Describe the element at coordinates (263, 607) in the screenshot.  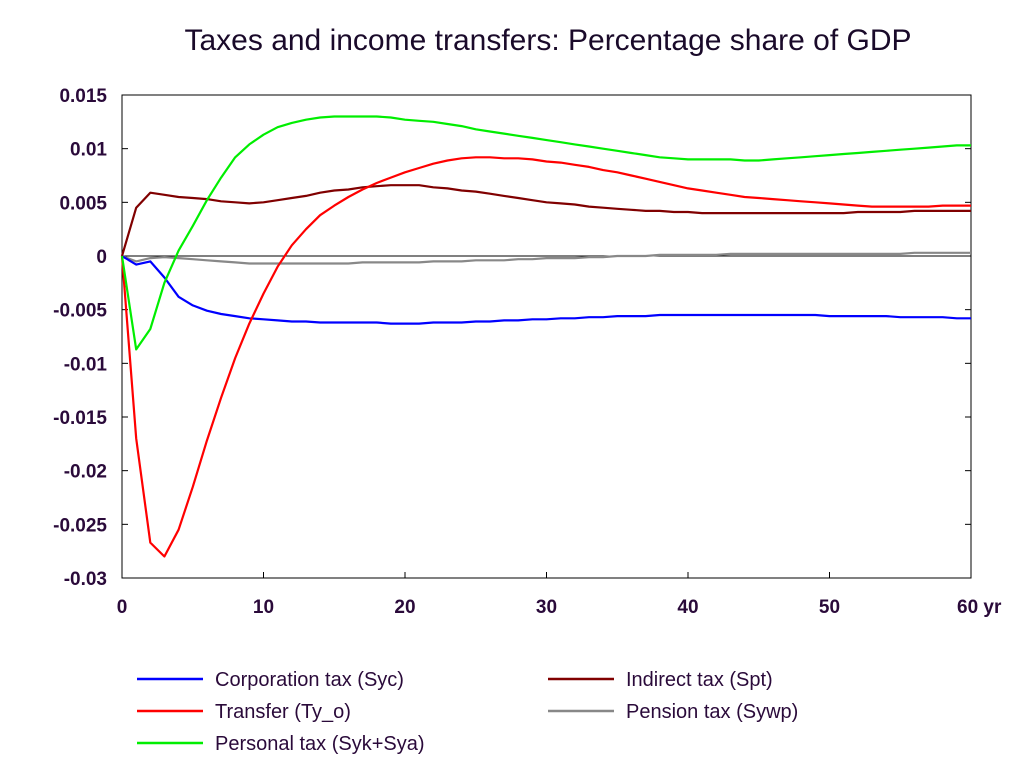
I see `x-tick-label: 10` at that location.